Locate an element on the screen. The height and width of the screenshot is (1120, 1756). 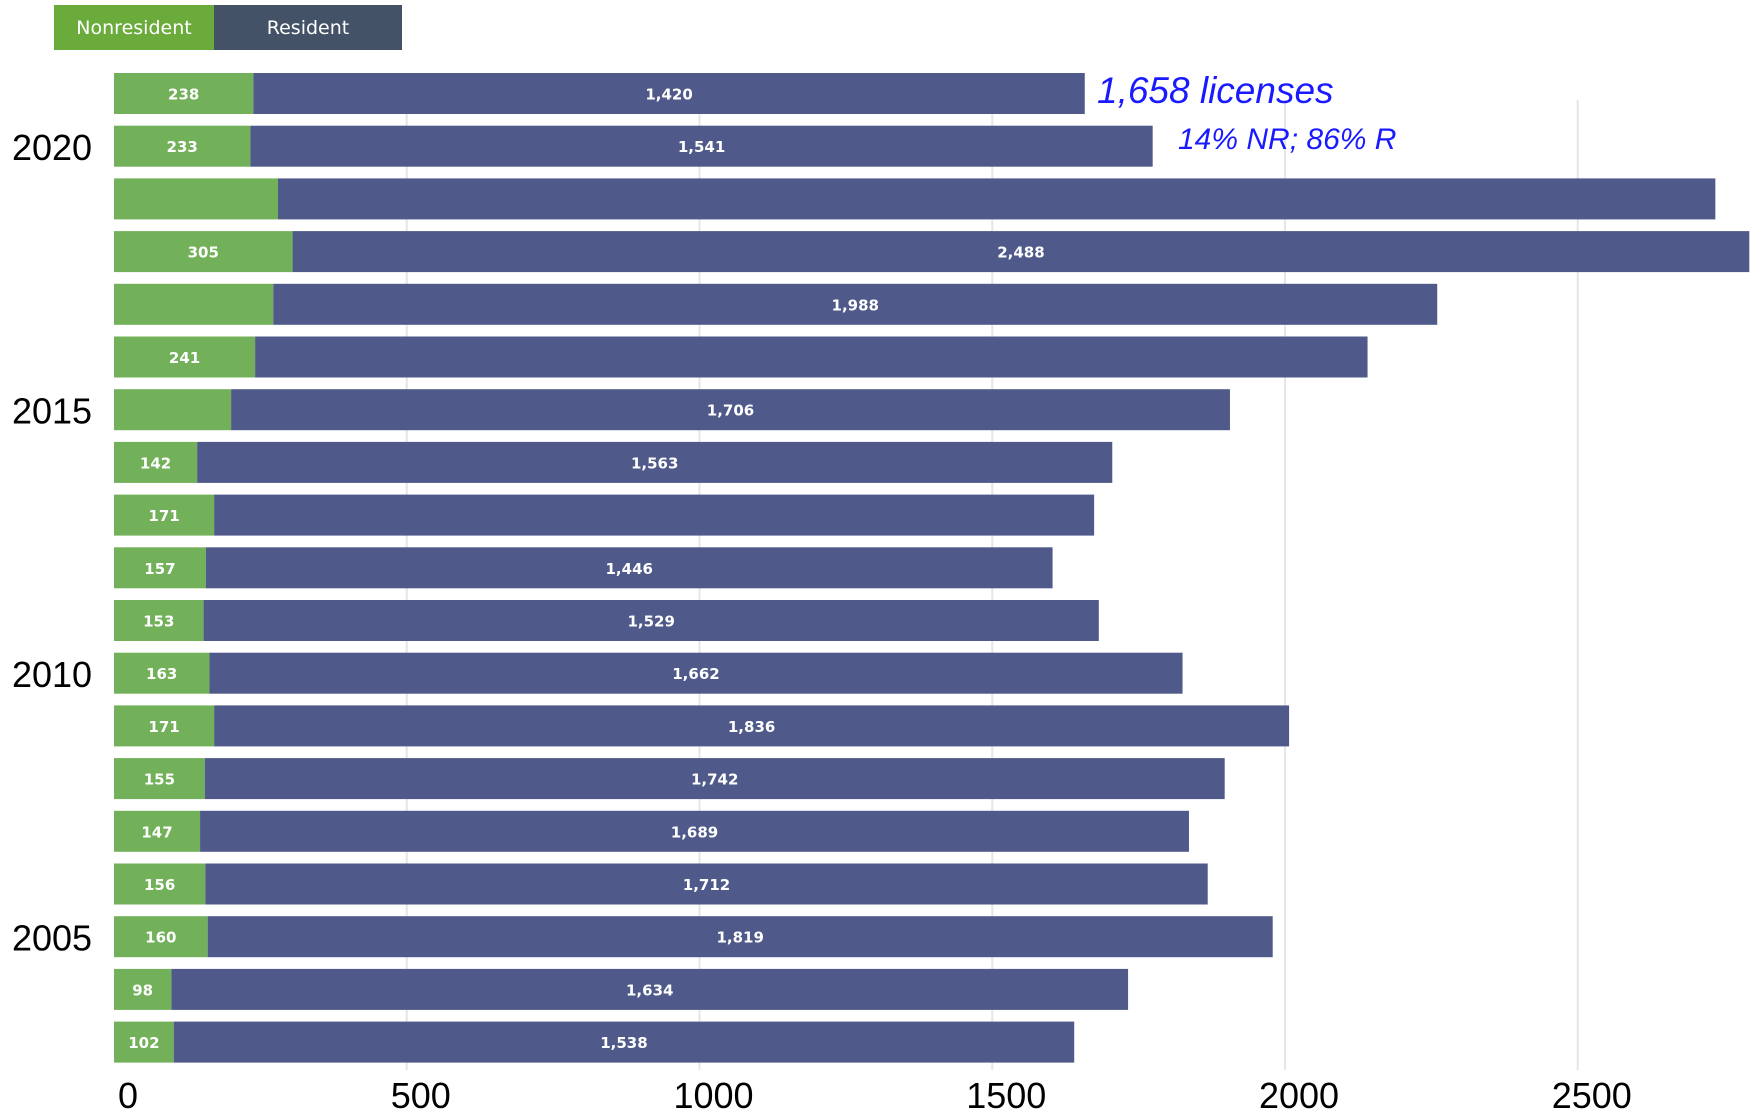
year-label: 2020 is located at coordinates (52, 147).